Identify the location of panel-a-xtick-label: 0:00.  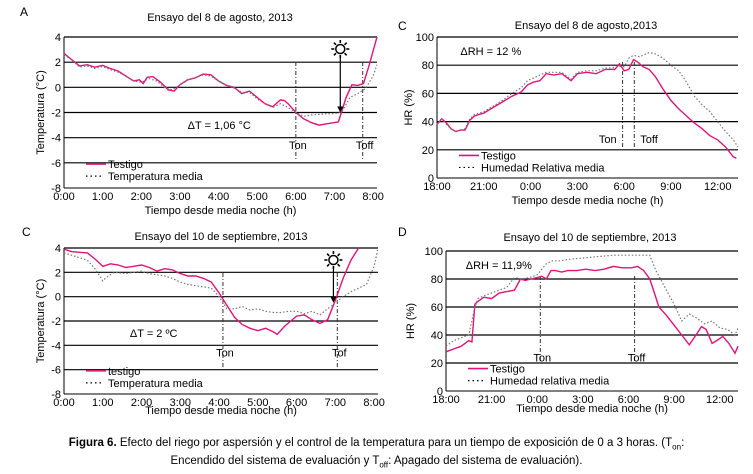
(63, 197).